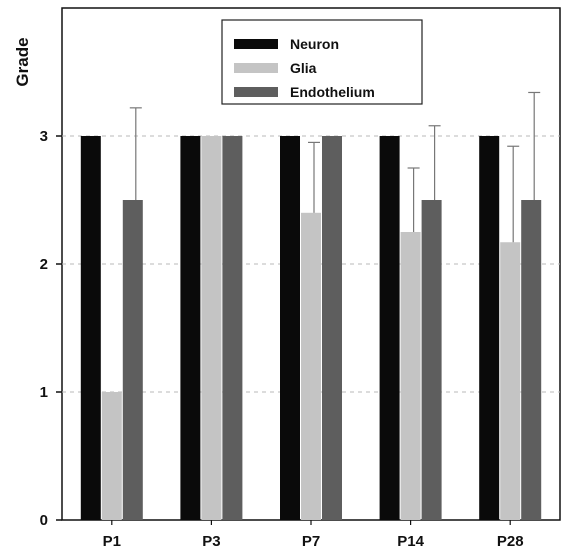  I want to click on bar-endothelium-p1, so click(132, 360).